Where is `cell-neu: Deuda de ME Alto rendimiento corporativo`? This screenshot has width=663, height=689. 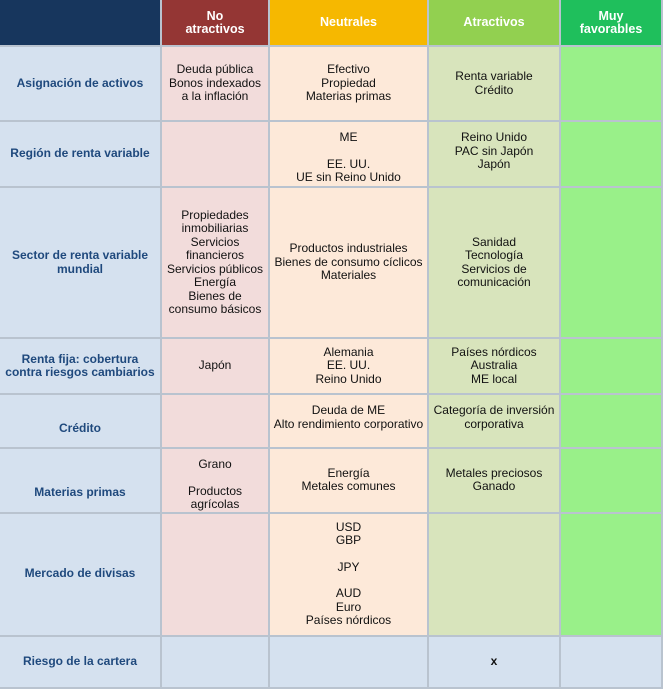
cell-neu: Deuda de ME Alto rendimiento corporativo is located at coordinates (349, 422).